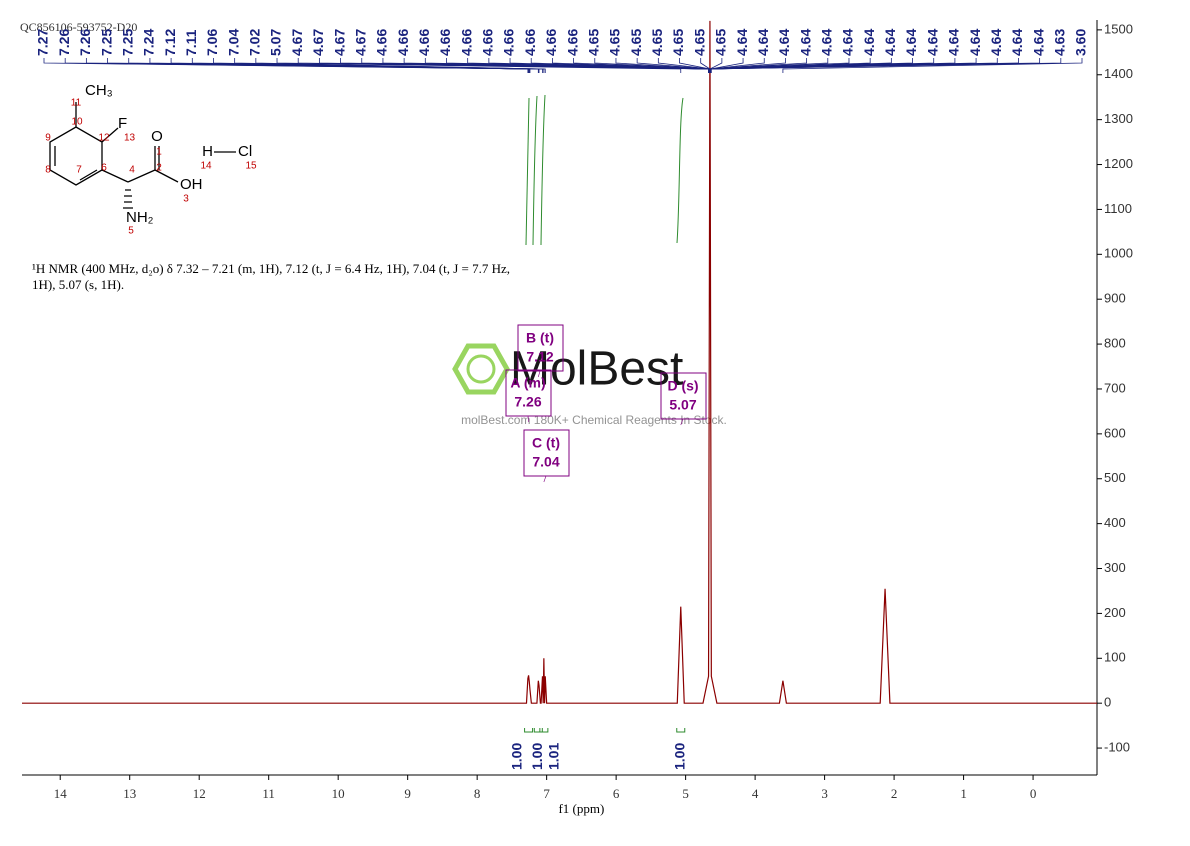 The width and height of the screenshot is (1190, 846). I want to click on atom-number: 2, so click(159, 168).